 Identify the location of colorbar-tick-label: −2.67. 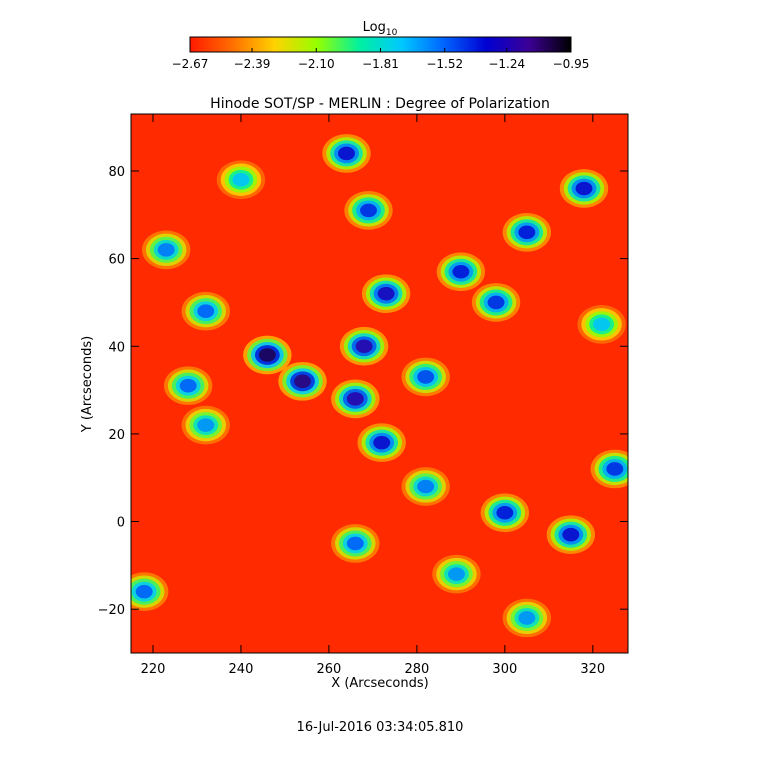
(190, 64).